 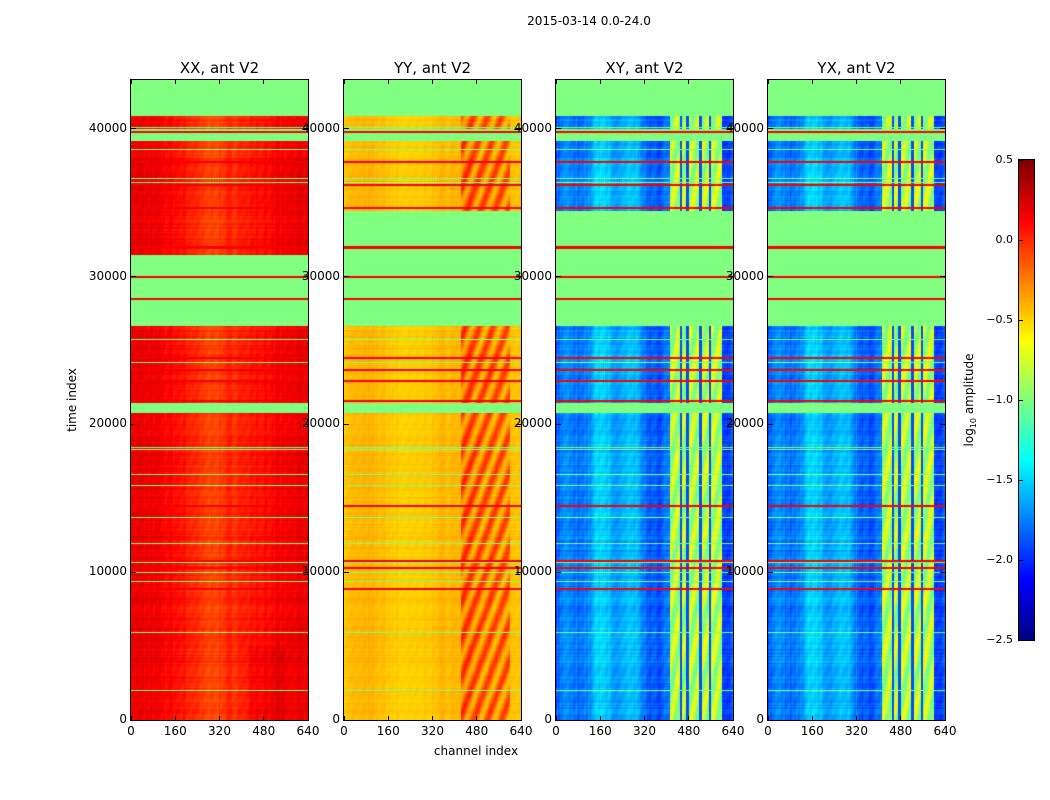 What do you see at coordinates (432, 68) in the screenshot?
I see `panel-title: YY, ant V2` at bounding box center [432, 68].